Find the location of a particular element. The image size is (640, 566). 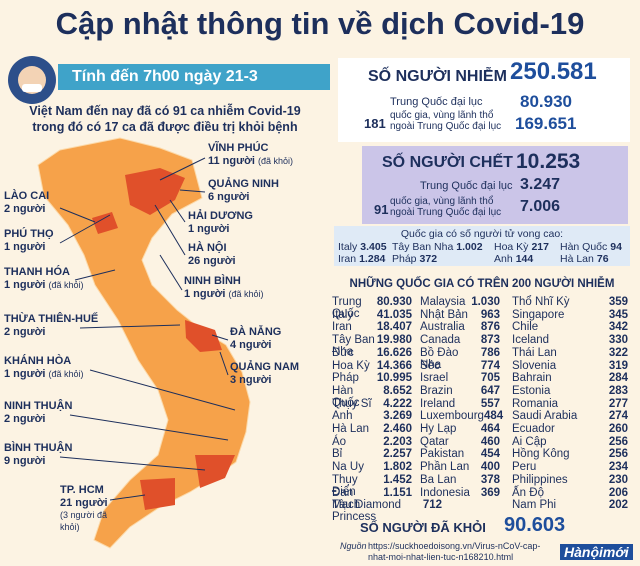

table-row: Qatar 460 is located at coordinates (460, 442).